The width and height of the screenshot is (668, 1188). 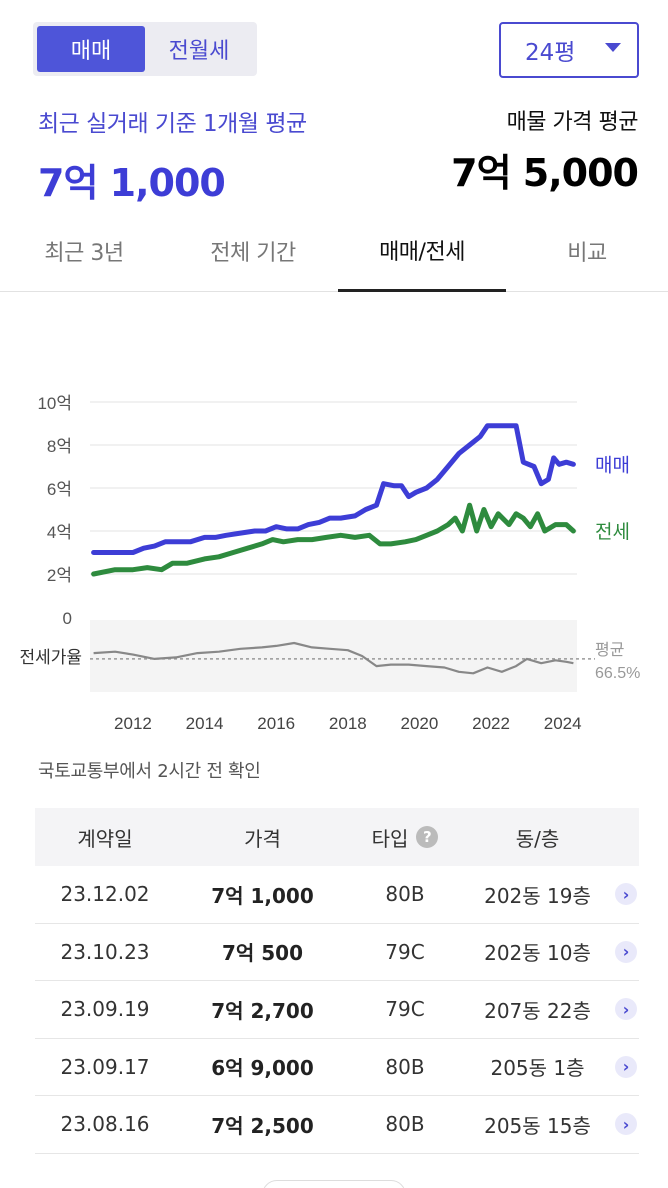 What do you see at coordinates (59, 575) in the screenshot?
I see `y-tick-label: 2억` at bounding box center [59, 575].